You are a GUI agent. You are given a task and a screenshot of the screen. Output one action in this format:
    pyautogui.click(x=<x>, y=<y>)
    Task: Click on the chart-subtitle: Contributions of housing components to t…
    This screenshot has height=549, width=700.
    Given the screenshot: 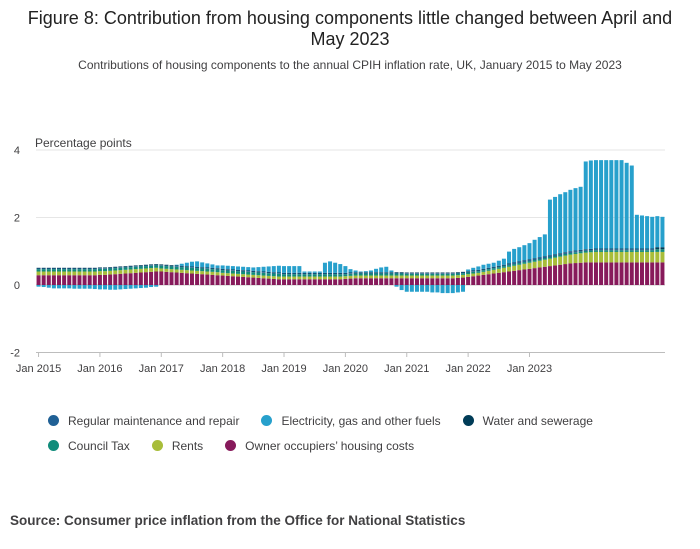 What is the action you would take?
    pyautogui.click(x=350, y=65)
    